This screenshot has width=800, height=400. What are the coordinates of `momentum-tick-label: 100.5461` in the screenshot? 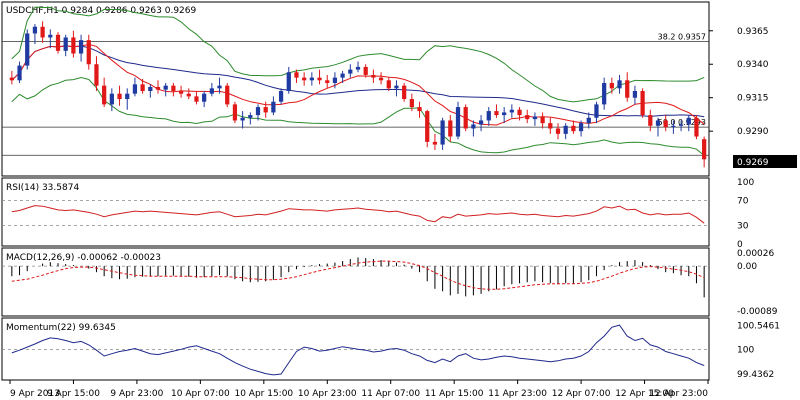 It's located at (758, 326).